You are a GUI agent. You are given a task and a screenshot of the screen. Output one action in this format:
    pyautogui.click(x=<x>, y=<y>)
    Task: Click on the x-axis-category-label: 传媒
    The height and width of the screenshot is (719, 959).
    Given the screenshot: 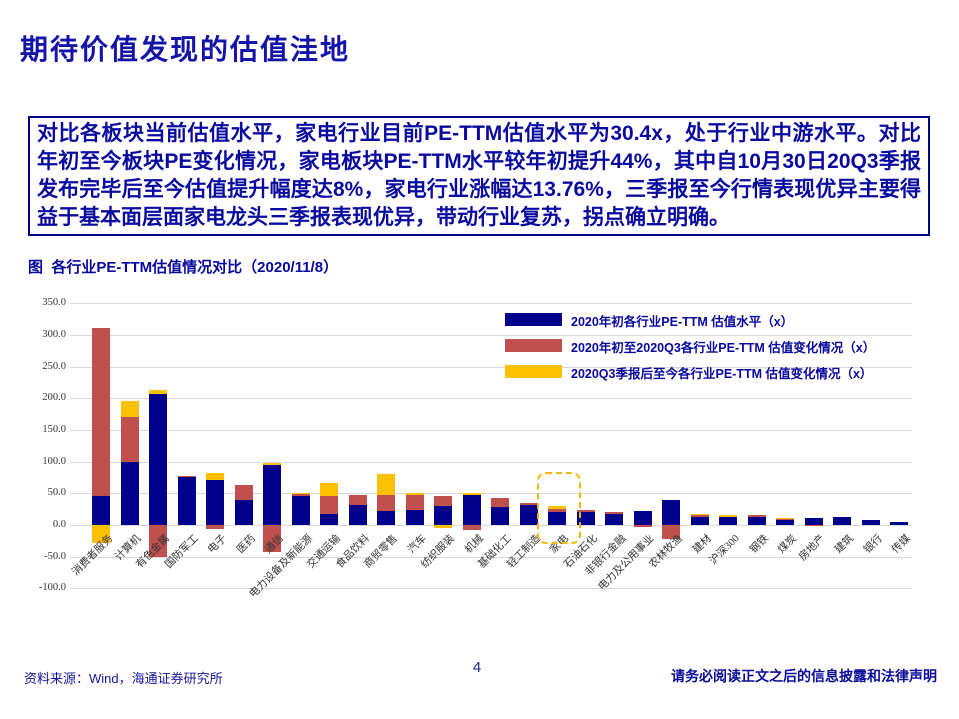 What is the action you would take?
    pyautogui.click(x=901, y=544)
    